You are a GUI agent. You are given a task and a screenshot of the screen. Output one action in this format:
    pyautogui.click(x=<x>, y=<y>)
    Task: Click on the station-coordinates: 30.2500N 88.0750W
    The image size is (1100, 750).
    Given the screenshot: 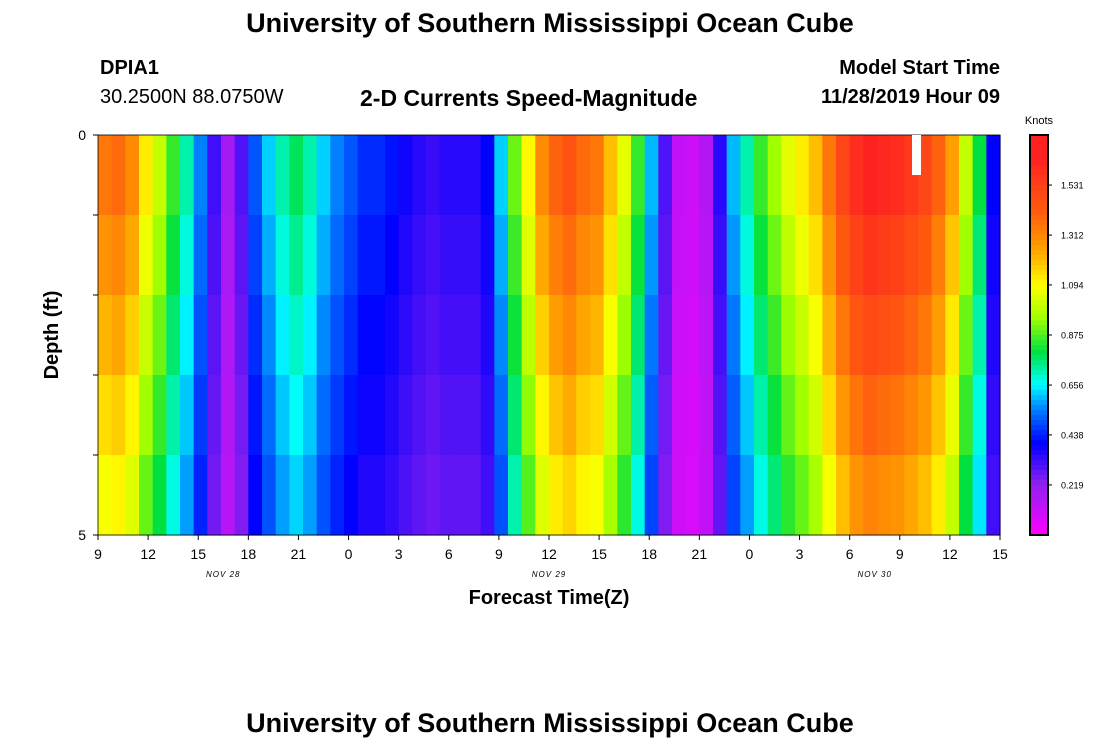 What is the action you would take?
    pyautogui.click(x=192, y=97)
    